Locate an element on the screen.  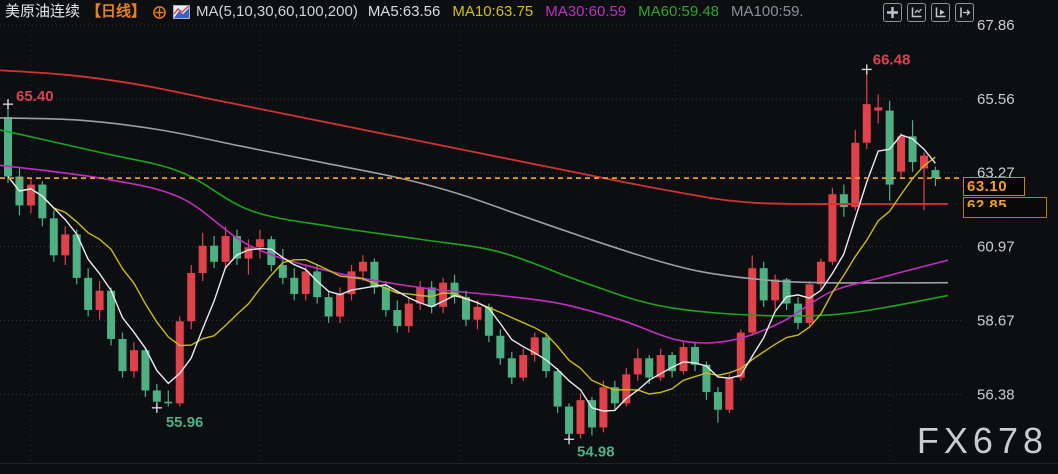
axis-label: 60.97 is located at coordinates (996, 247).